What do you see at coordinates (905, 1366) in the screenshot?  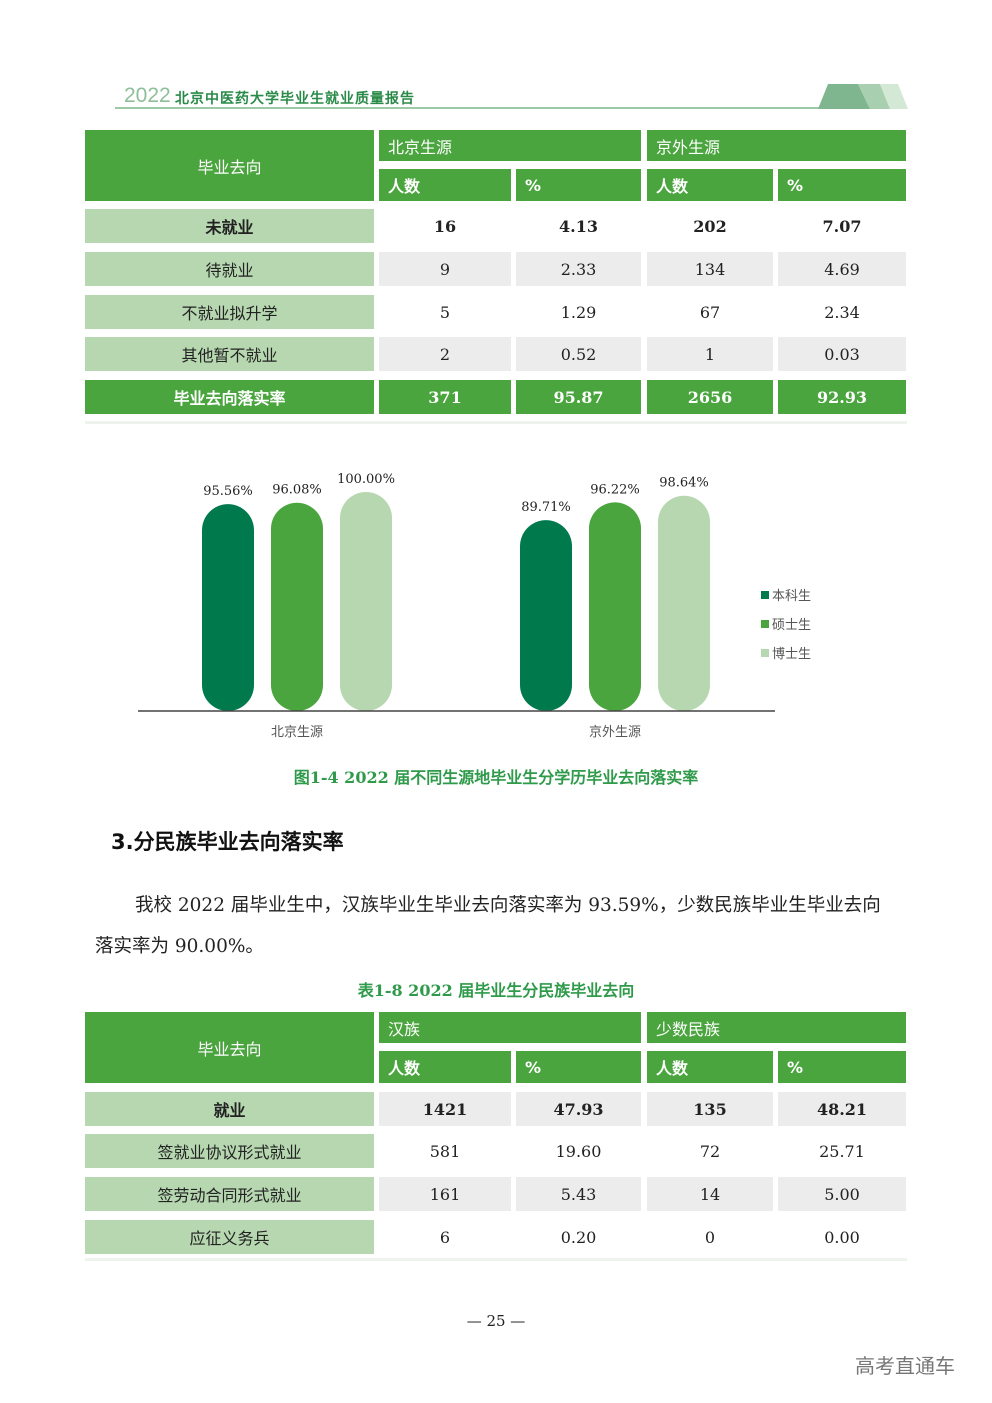 I see `watermark: 高考直通车` at bounding box center [905, 1366].